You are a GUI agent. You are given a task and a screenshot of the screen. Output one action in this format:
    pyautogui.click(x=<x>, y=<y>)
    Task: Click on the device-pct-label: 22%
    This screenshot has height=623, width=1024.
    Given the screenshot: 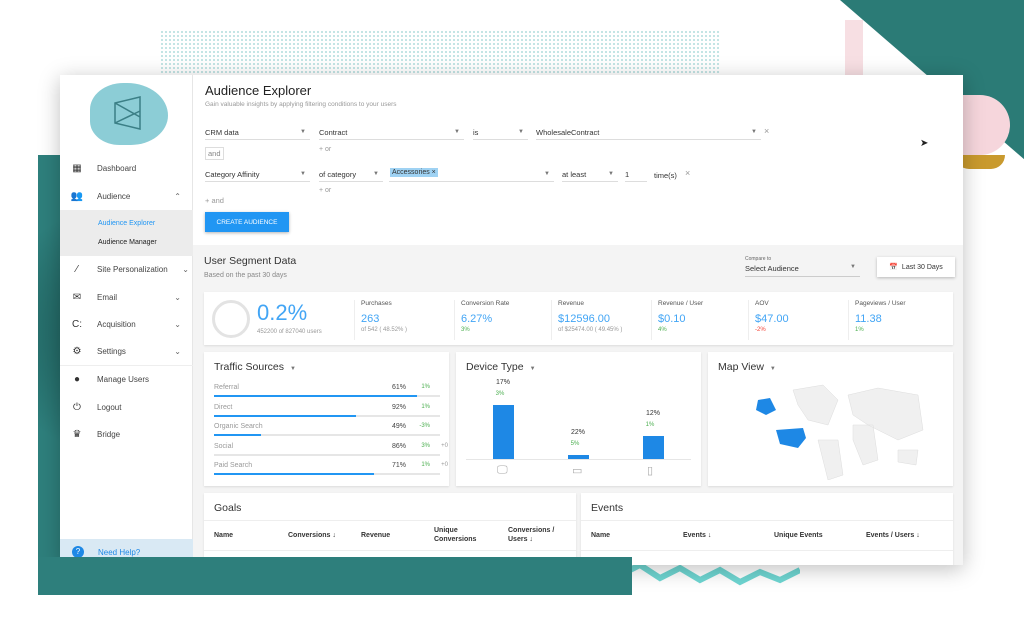 What is the action you would take?
    pyautogui.click(x=577, y=433)
    